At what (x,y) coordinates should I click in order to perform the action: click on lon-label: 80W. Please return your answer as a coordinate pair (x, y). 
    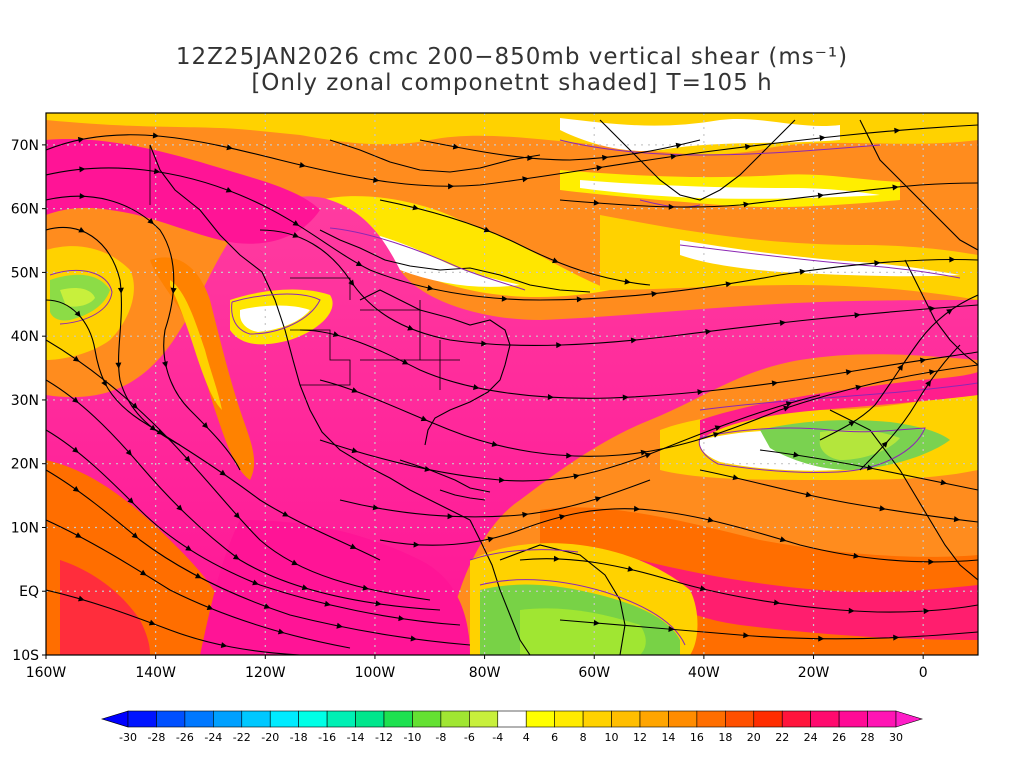
    Looking at the image, I should click on (485, 673).